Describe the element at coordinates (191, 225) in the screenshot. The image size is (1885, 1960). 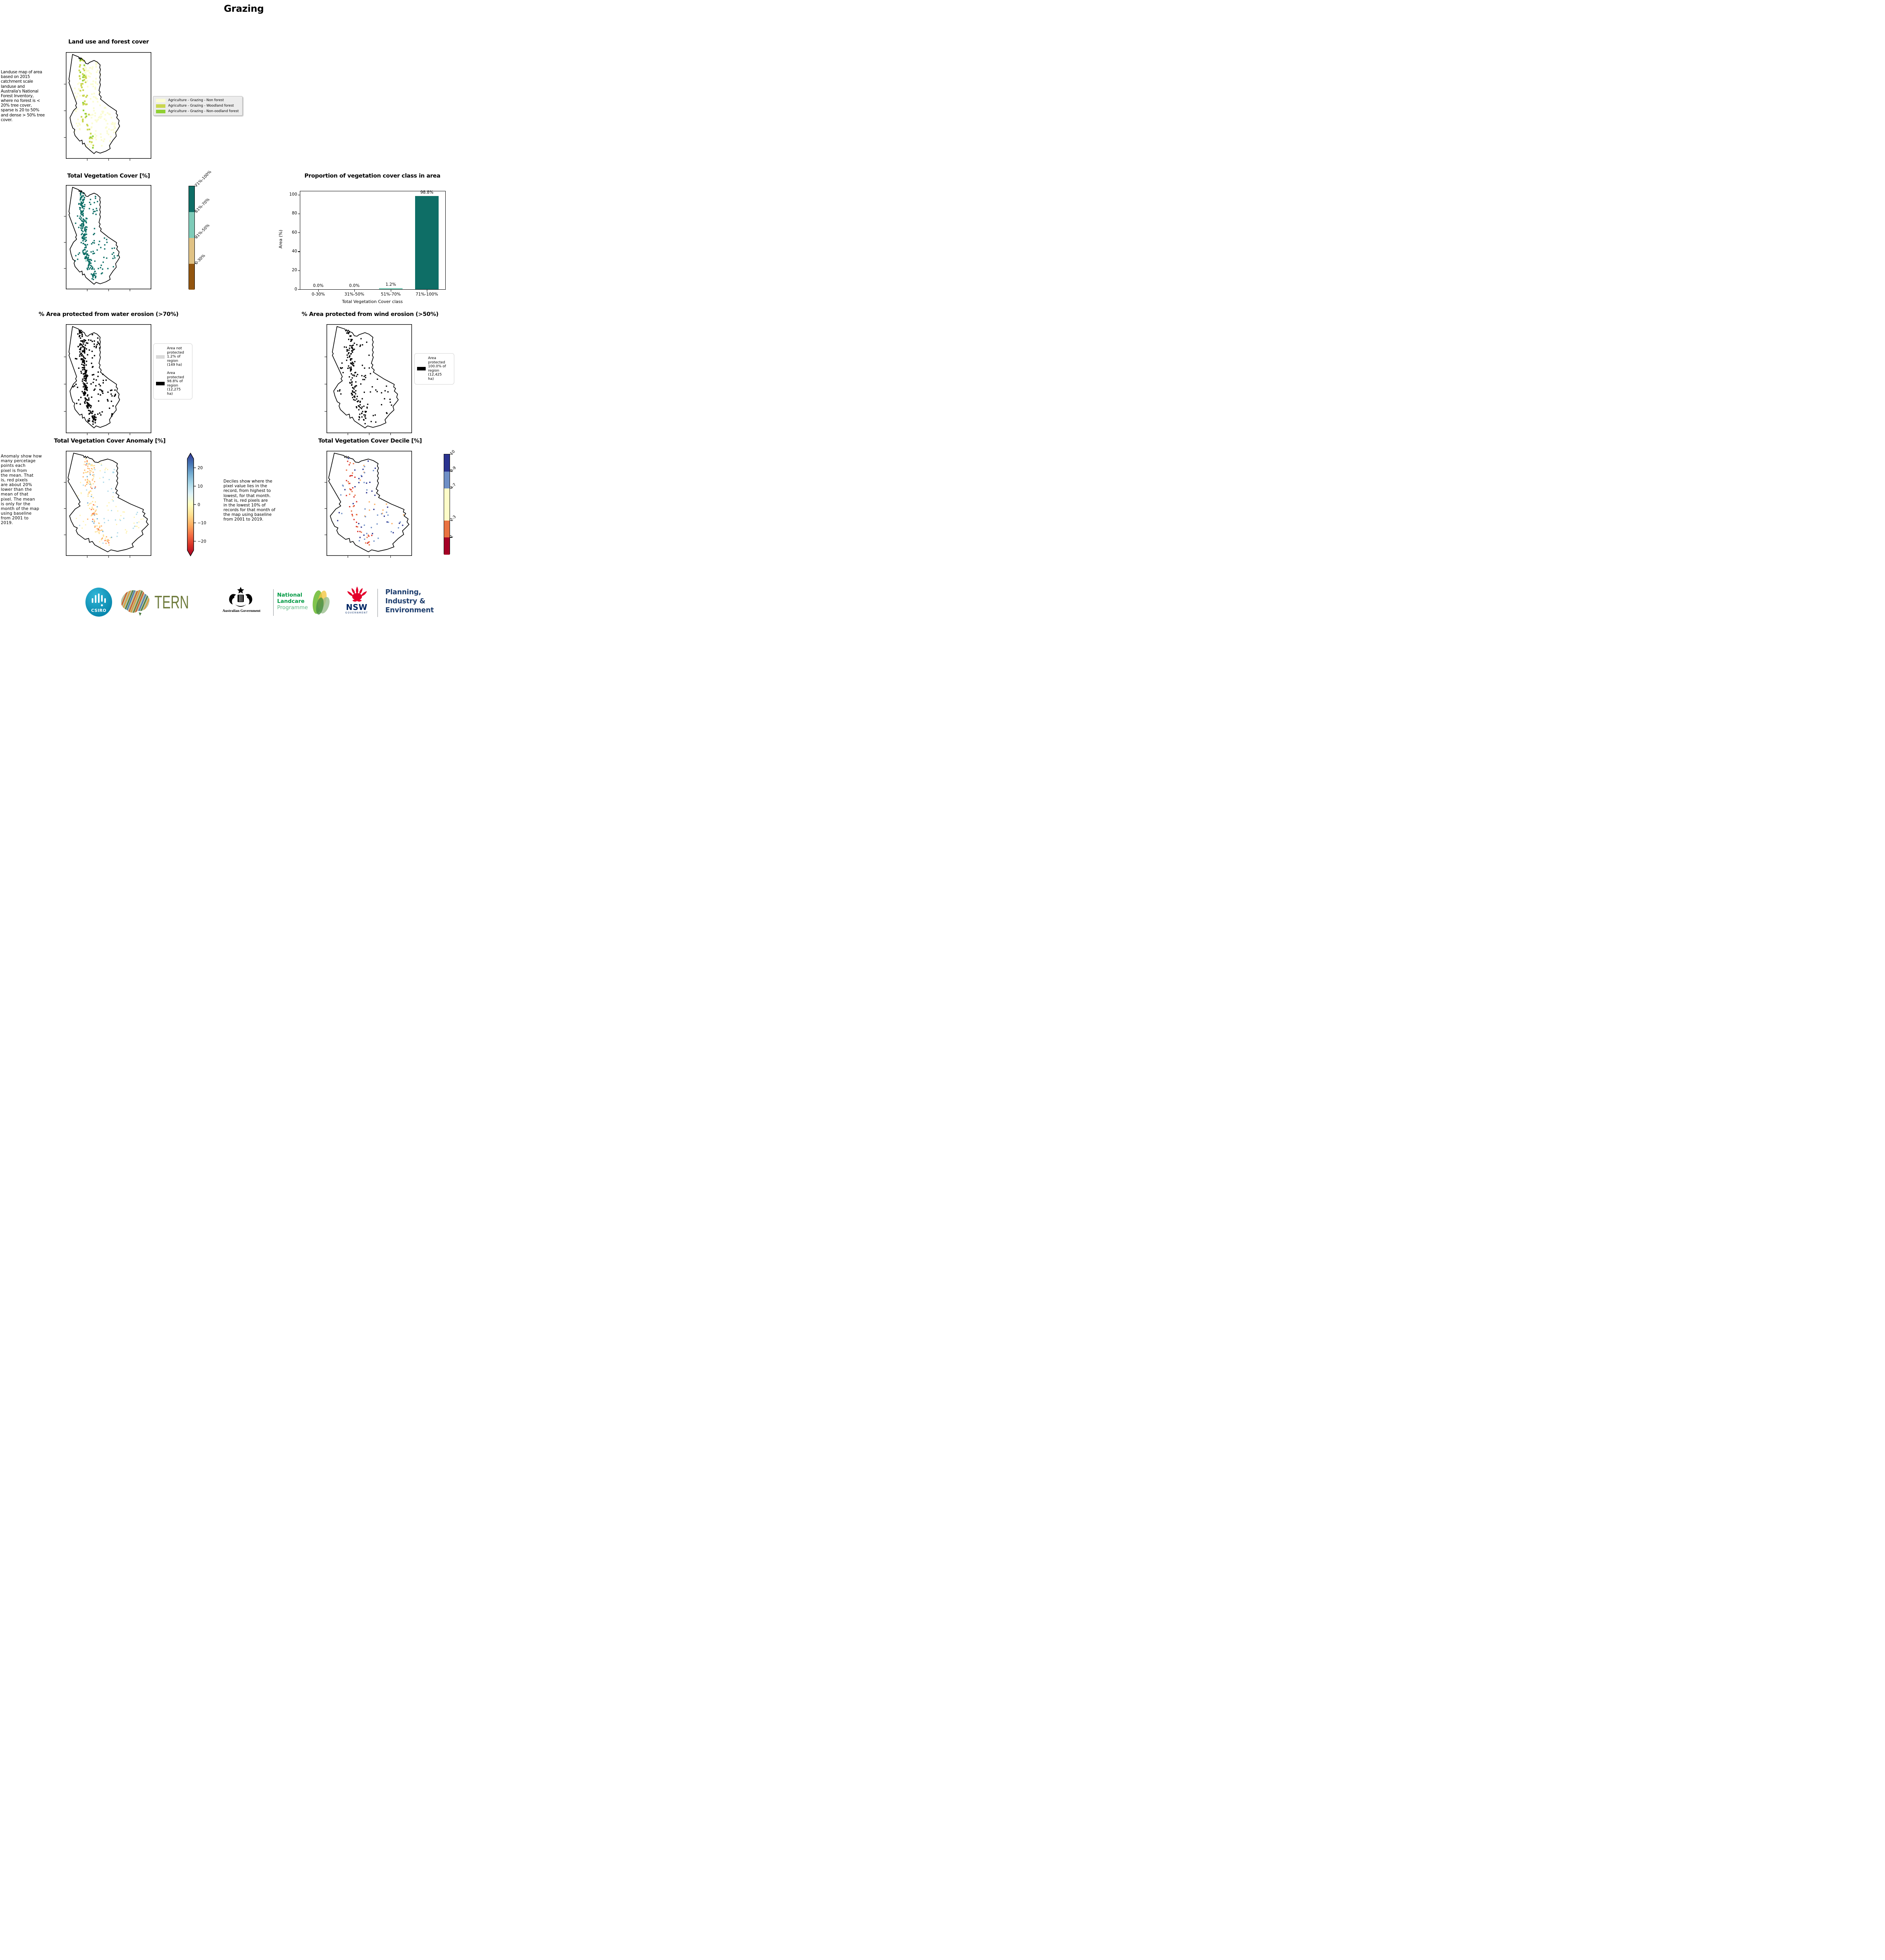
I see `colorbar-segment-51%-70%` at that location.